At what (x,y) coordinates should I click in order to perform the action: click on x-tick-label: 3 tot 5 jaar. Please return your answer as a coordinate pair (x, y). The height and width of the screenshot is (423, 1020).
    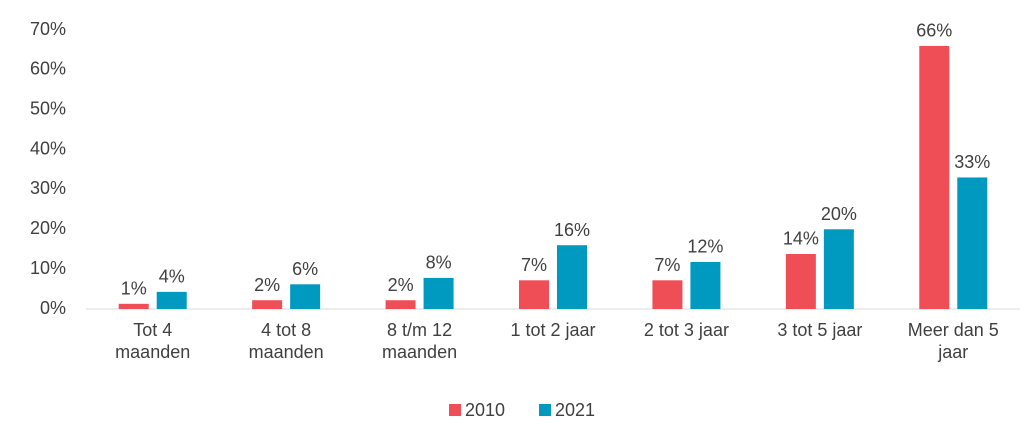
    Looking at the image, I should click on (819, 330).